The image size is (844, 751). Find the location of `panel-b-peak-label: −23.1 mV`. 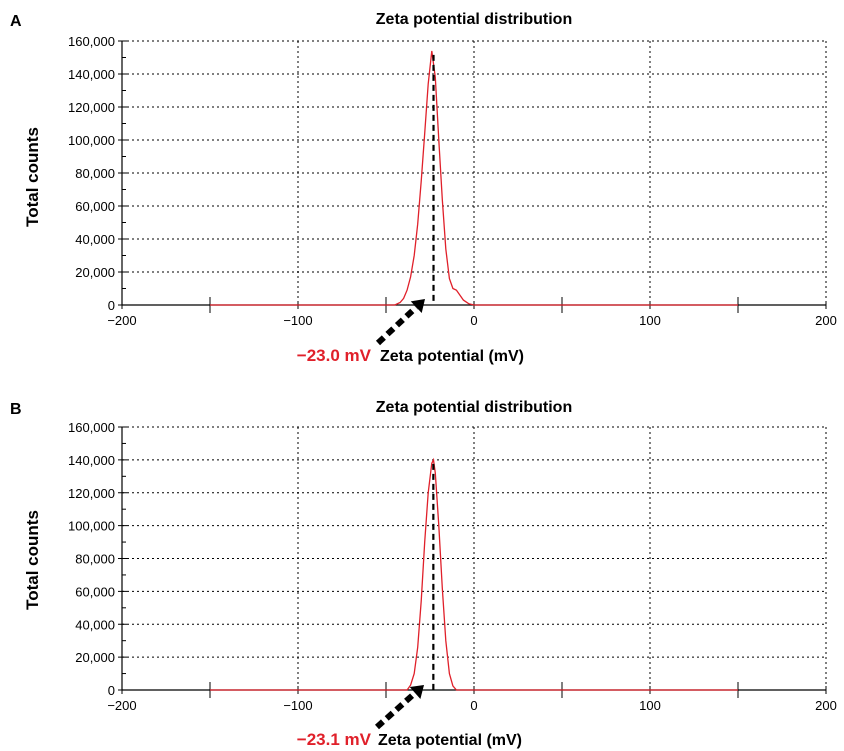

panel-b-peak-label: −23.1 mV is located at coordinates (334, 739).